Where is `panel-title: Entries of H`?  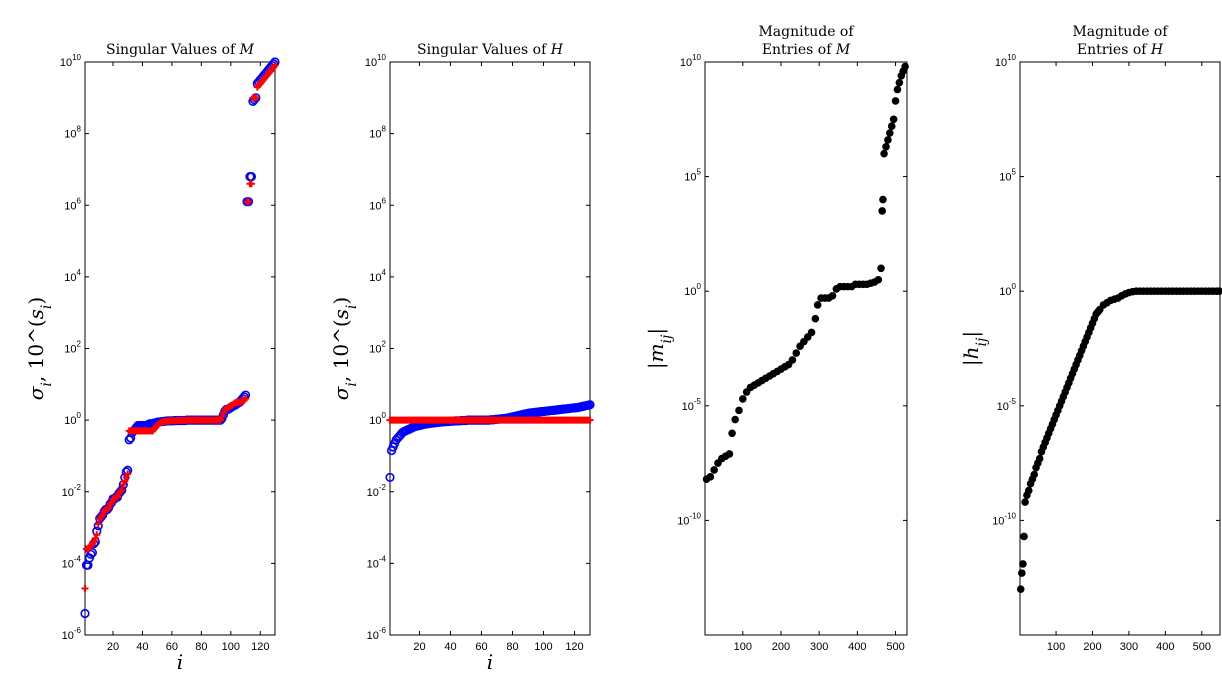 panel-title: Entries of H is located at coordinates (1120, 50).